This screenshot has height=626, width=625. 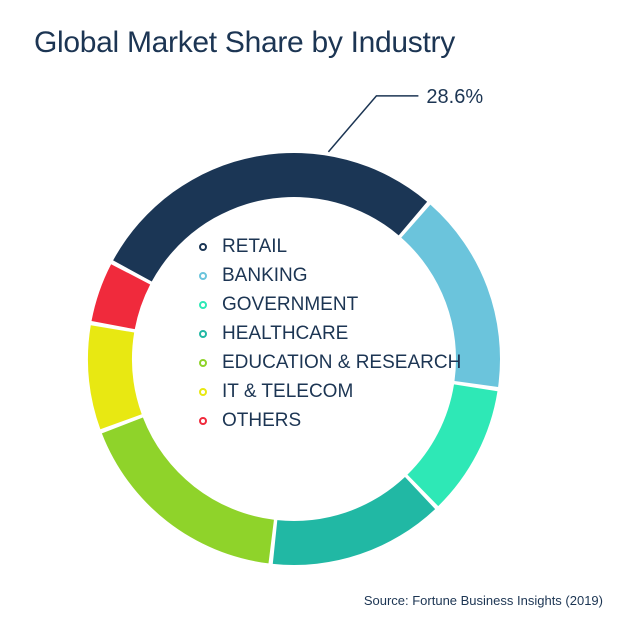 What do you see at coordinates (262, 420) in the screenshot?
I see `legend-label: OTHERS` at bounding box center [262, 420].